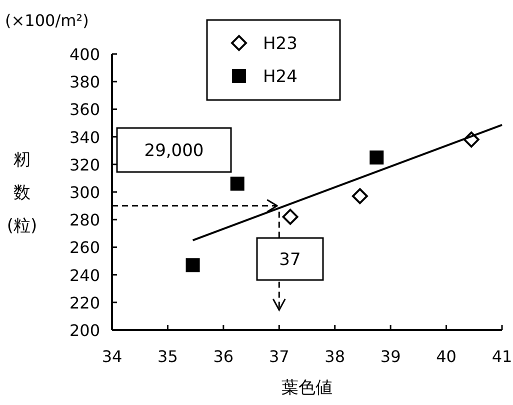 Image resolution: width=513 pixels, height=405 pixels. I want to click on y-tick-label: 240, so click(84, 275).